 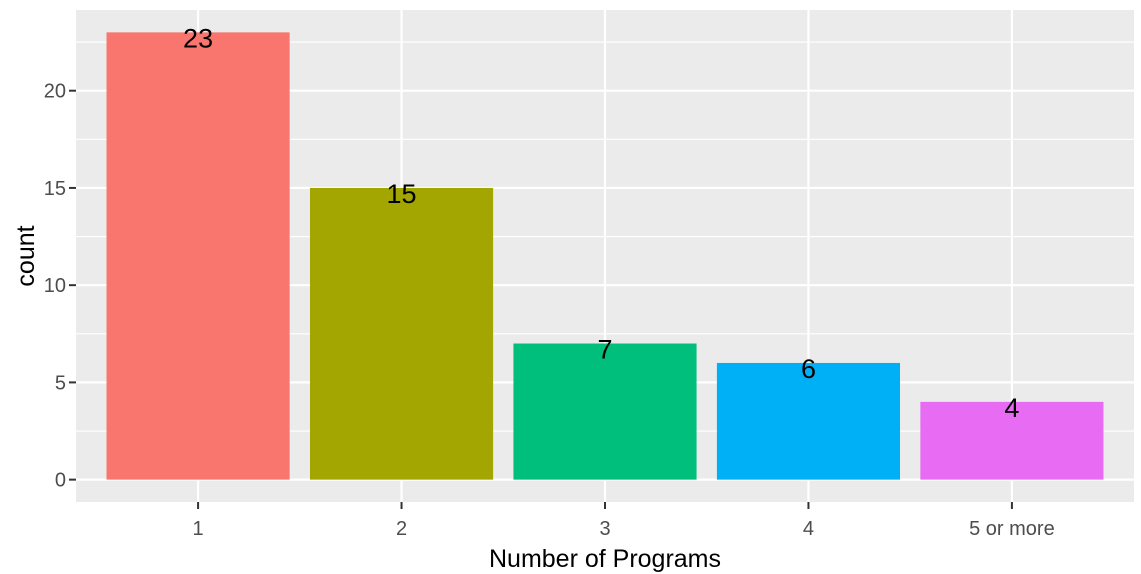 What do you see at coordinates (198, 38) in the screenshot?
I see `bar-value-label: 23` at bounding box center [198, 38].